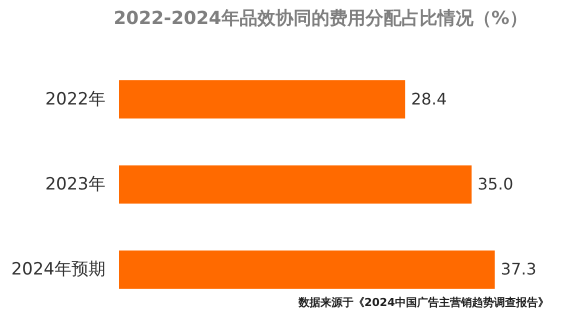  What do you see at coordinates (518, 269) in the screenshot?
I see `data-label: 37.3` at bounding box center [518, 269].